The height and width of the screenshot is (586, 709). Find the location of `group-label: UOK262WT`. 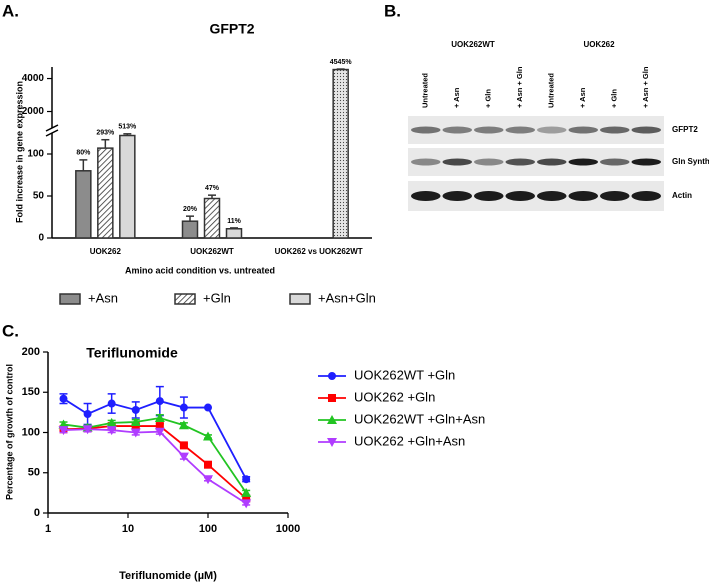

group-label: UOK262WT is located at coordinates (473, 44).